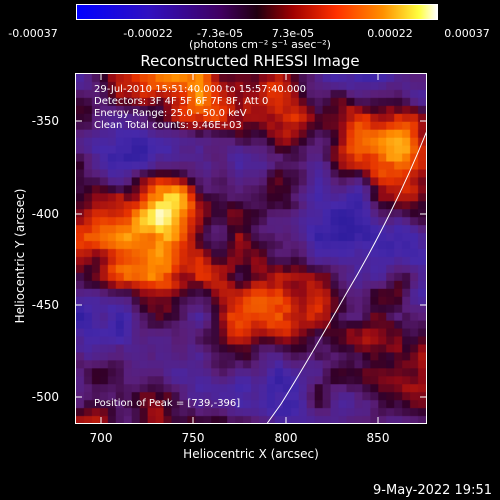  What do you see at coordinates (148, 33) in the screenshot?
I see `colorbar-label: -0.00022` at bounding box center [148, 33].